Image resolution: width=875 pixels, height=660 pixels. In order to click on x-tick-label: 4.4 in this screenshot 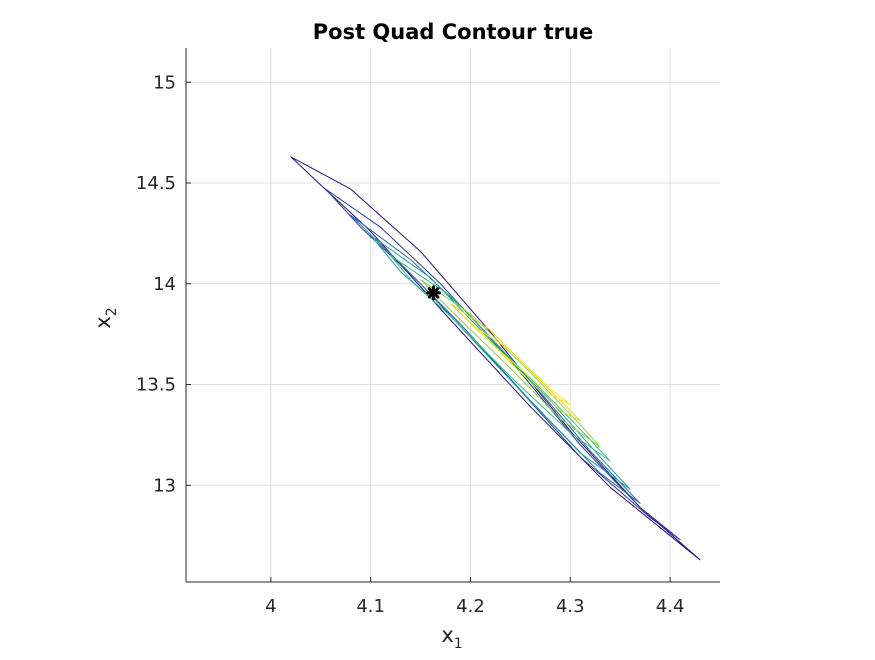, I will do `click(670, 606)`.